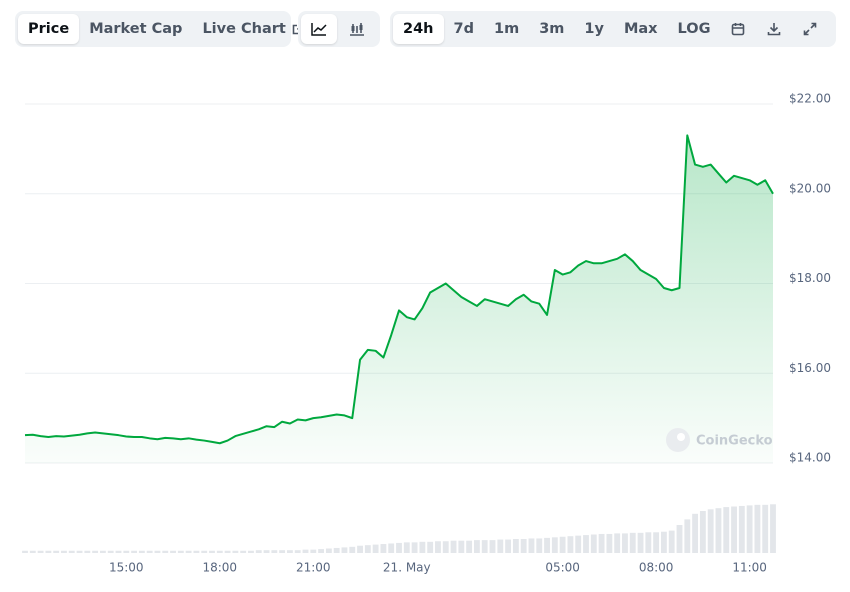  Describe the element at coordinates (734, 441) in the screenshot. I see `watermark-text: CoinGecko` at that location.